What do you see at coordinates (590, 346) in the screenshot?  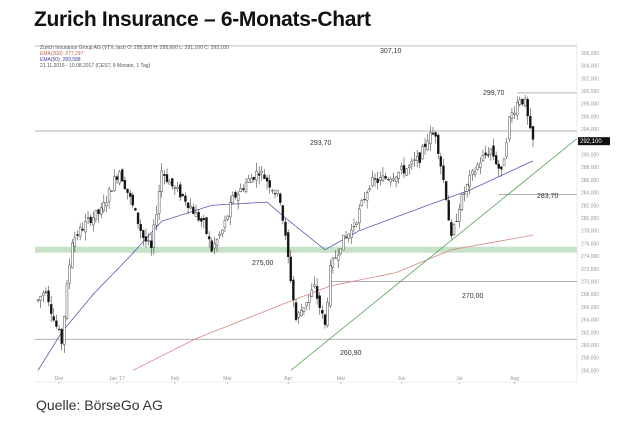 I see `y-tick-label: 260,000` at bounding box center [590, 346].